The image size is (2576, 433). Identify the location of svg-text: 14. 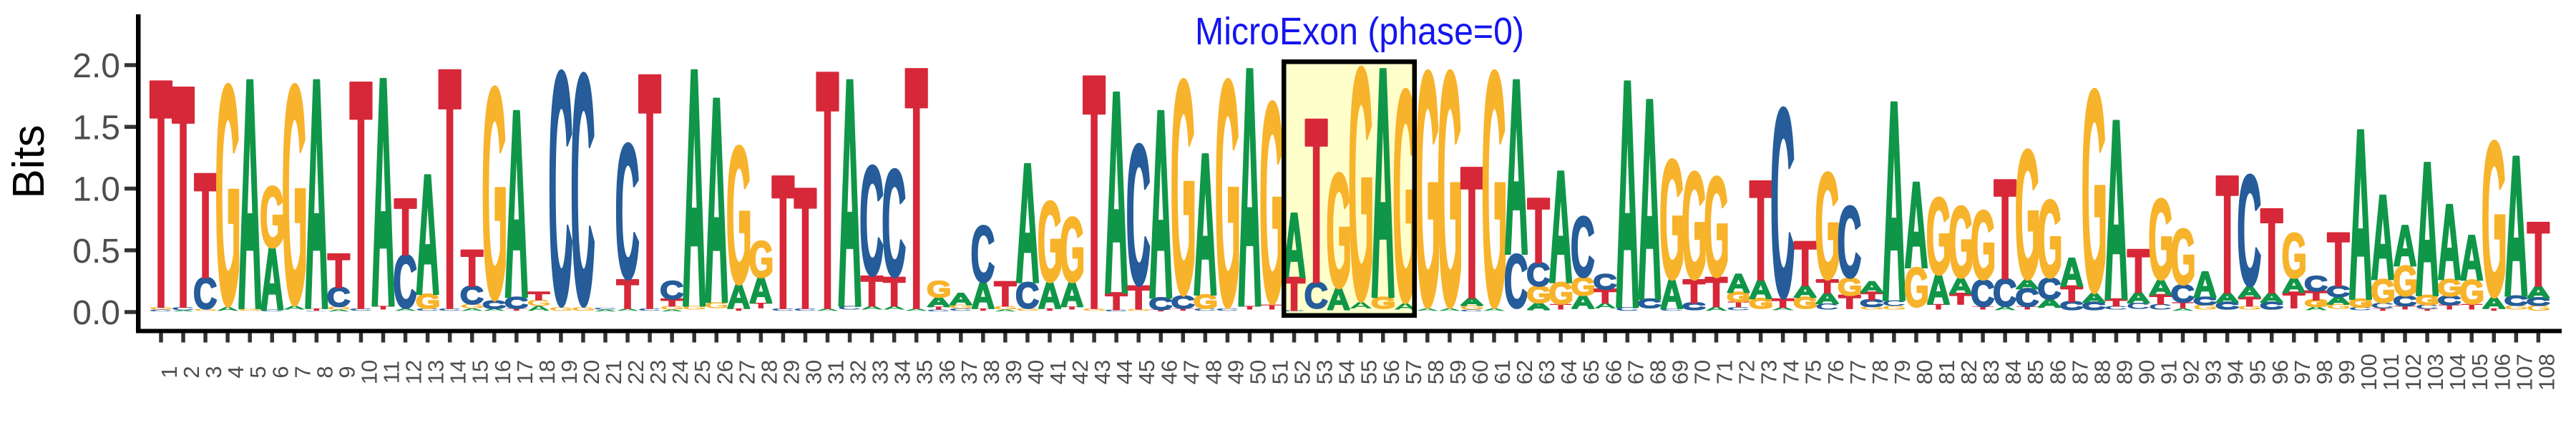
(458, 372).